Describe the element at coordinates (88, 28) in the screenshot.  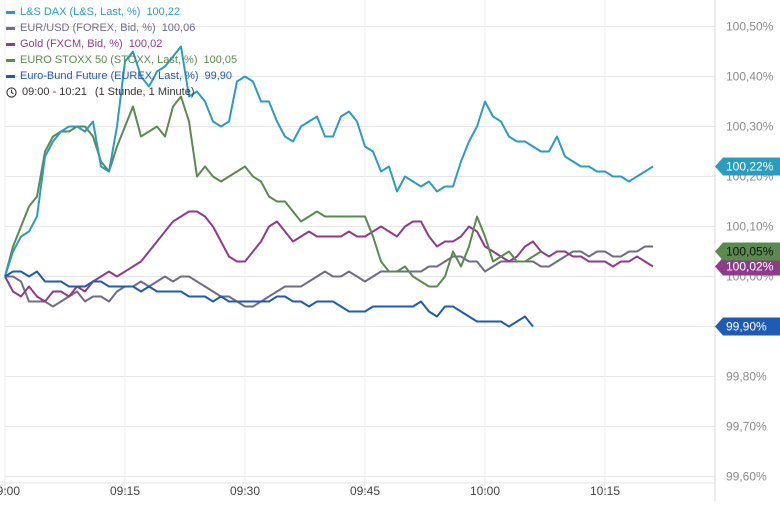
I see `legend-label: EUR/USD (FOREX, Bid, %)` at that location.